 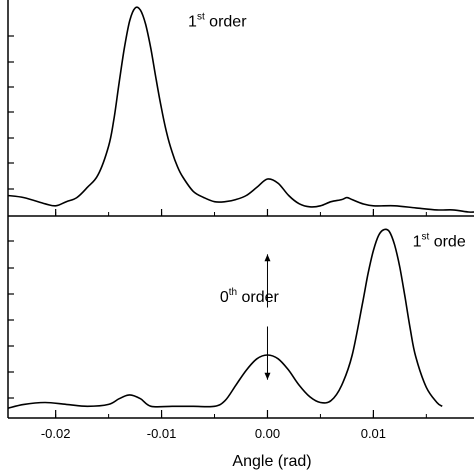 What do you see at coordinates (373, 433) in the screenshot?
I see `x-tick-label: 0.01` at bounding box center [373, 433].